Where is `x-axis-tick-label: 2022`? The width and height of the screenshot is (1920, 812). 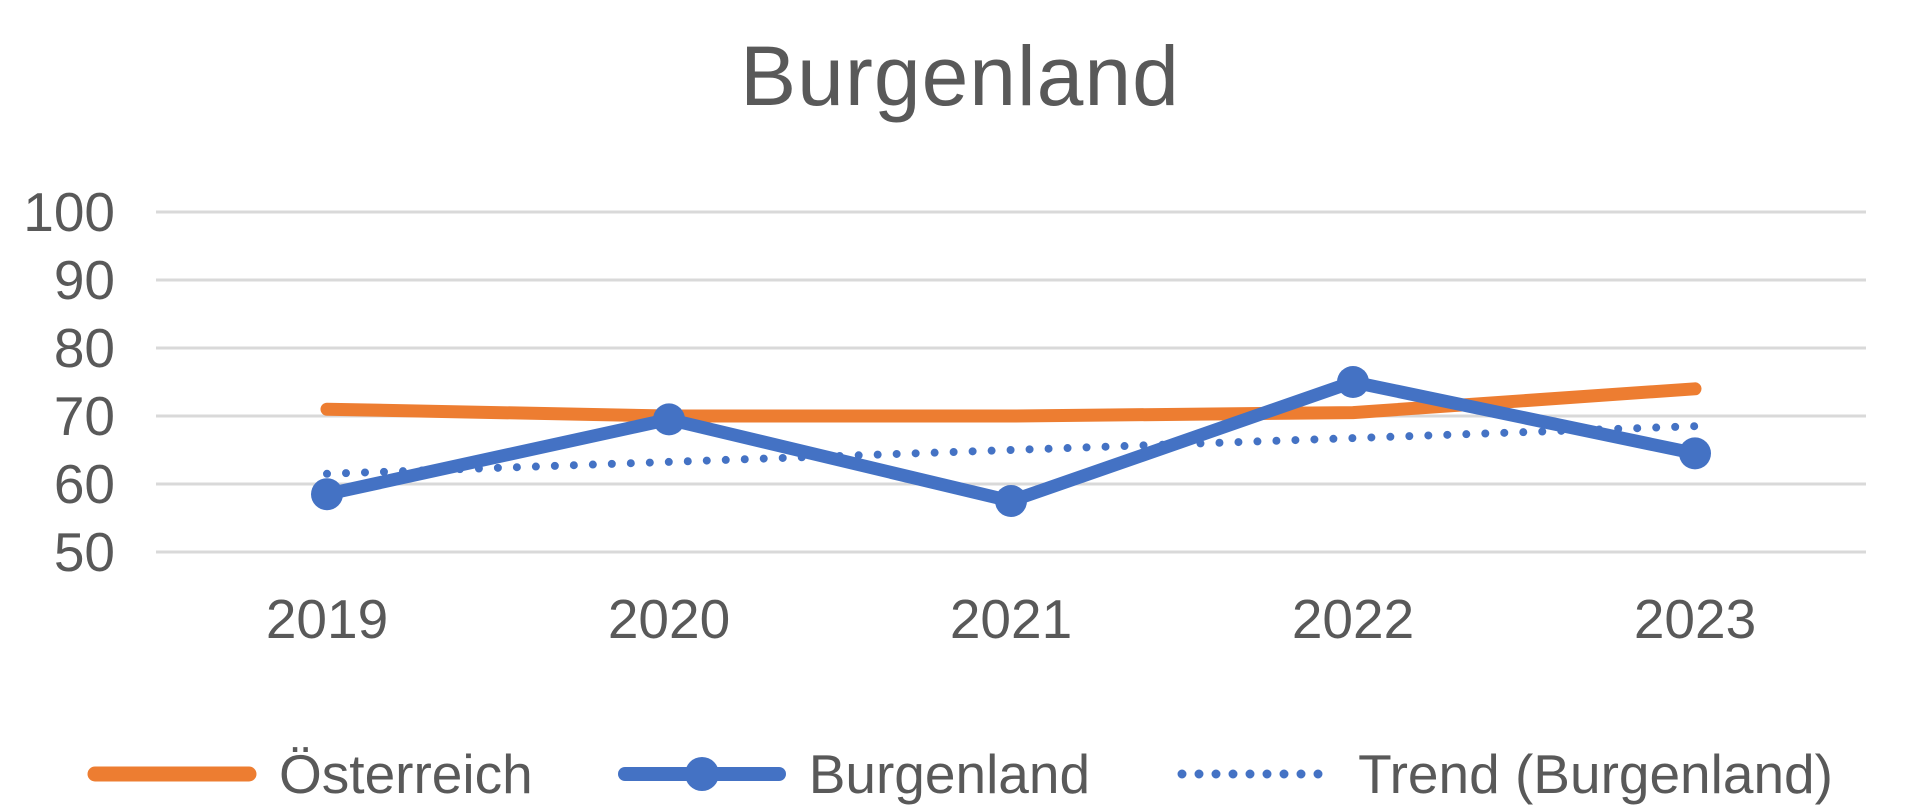 x-axis-tick-label: 2022 is located at coordinates (1353, 619).